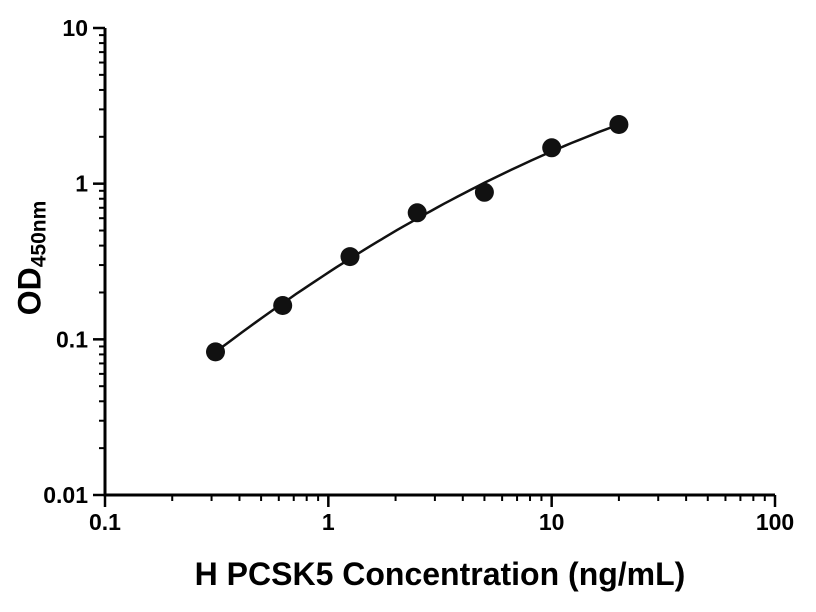 Image resolution: width=816 pixels, height=612 pixels. What do you see at coordinates (328, 522) in the screenshot?
I see `x-tick-label: 1` at bounding box center [328, 522].